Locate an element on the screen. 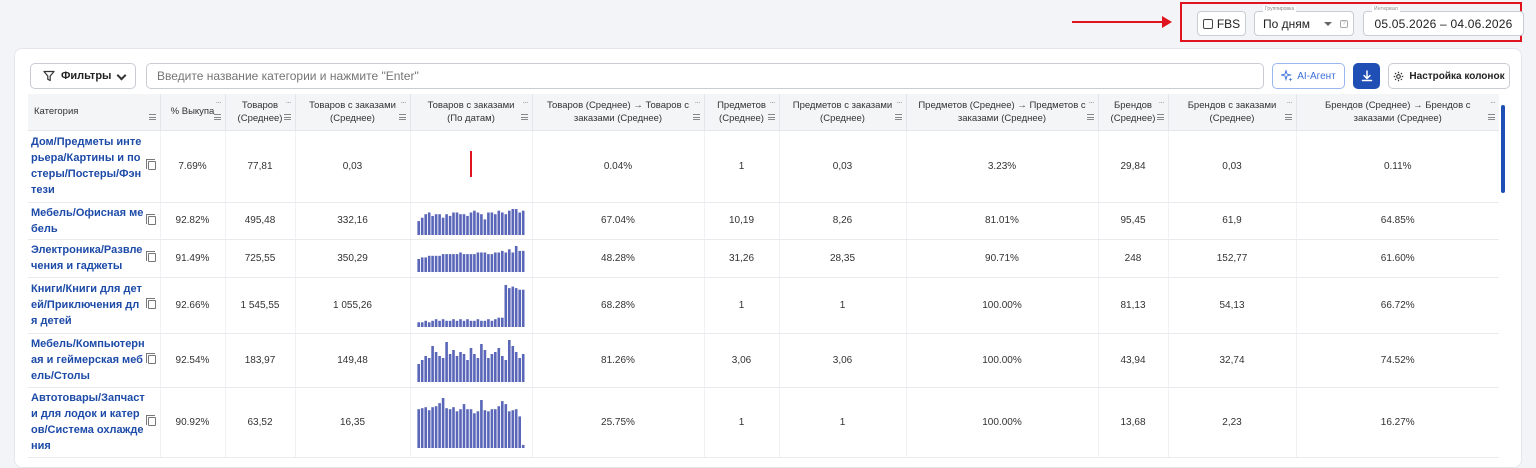 This screenshot has height=468, width=1536. category-link: Мебель/Офисная мебель is located at coordinates (87, 220).